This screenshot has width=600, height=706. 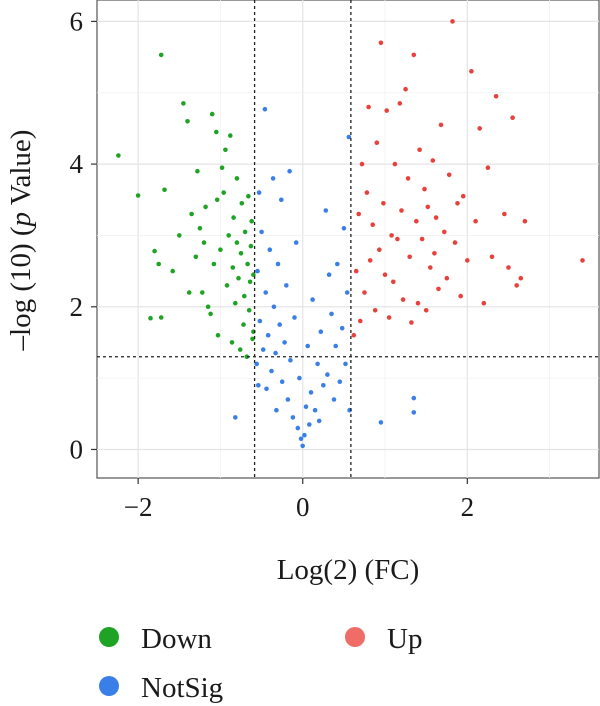 What do you see at coordinates (355, 637) in the screenshot?
I see `legend-marker-up` at bounding box center [355, 637].